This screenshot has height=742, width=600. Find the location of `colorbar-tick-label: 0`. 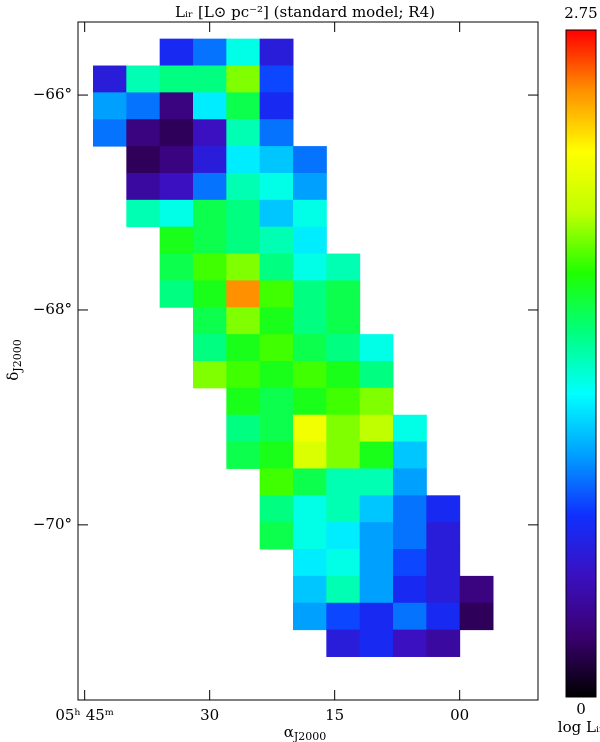

colorbar-tick-label: 0 is located at coordinates (581, 709).